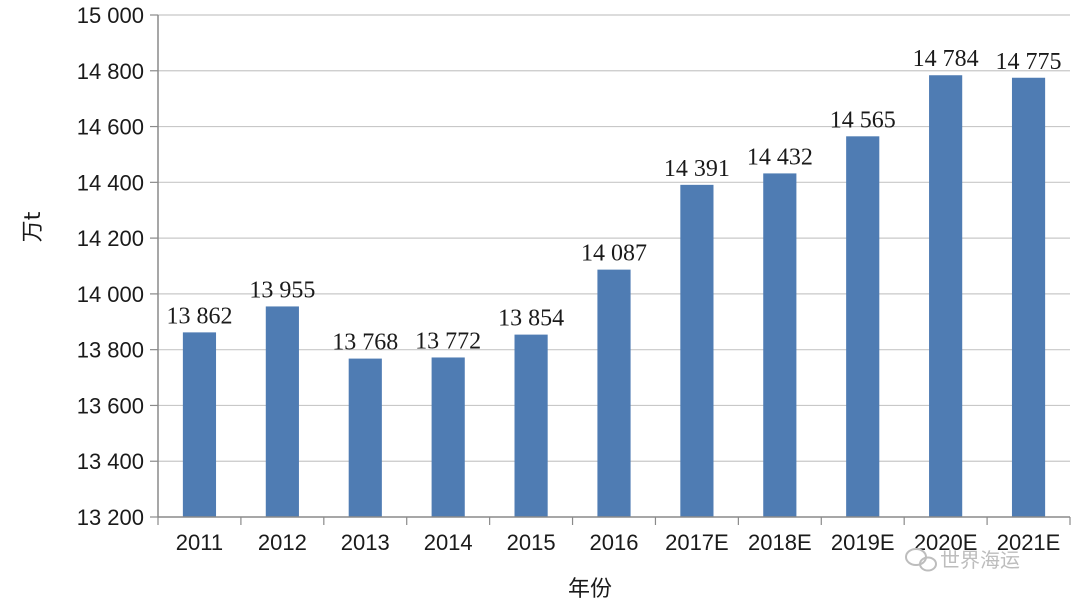 This screenshot has width=1080, height=606. Describe the element at coordinates (531, 425) in the screenshot. I see `bar-2015` at that location.